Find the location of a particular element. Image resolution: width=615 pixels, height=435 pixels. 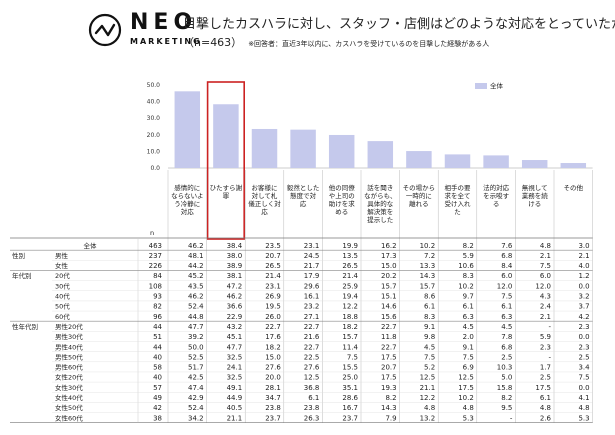

table-cell: 52.4 is located at coordinates (196, 408).